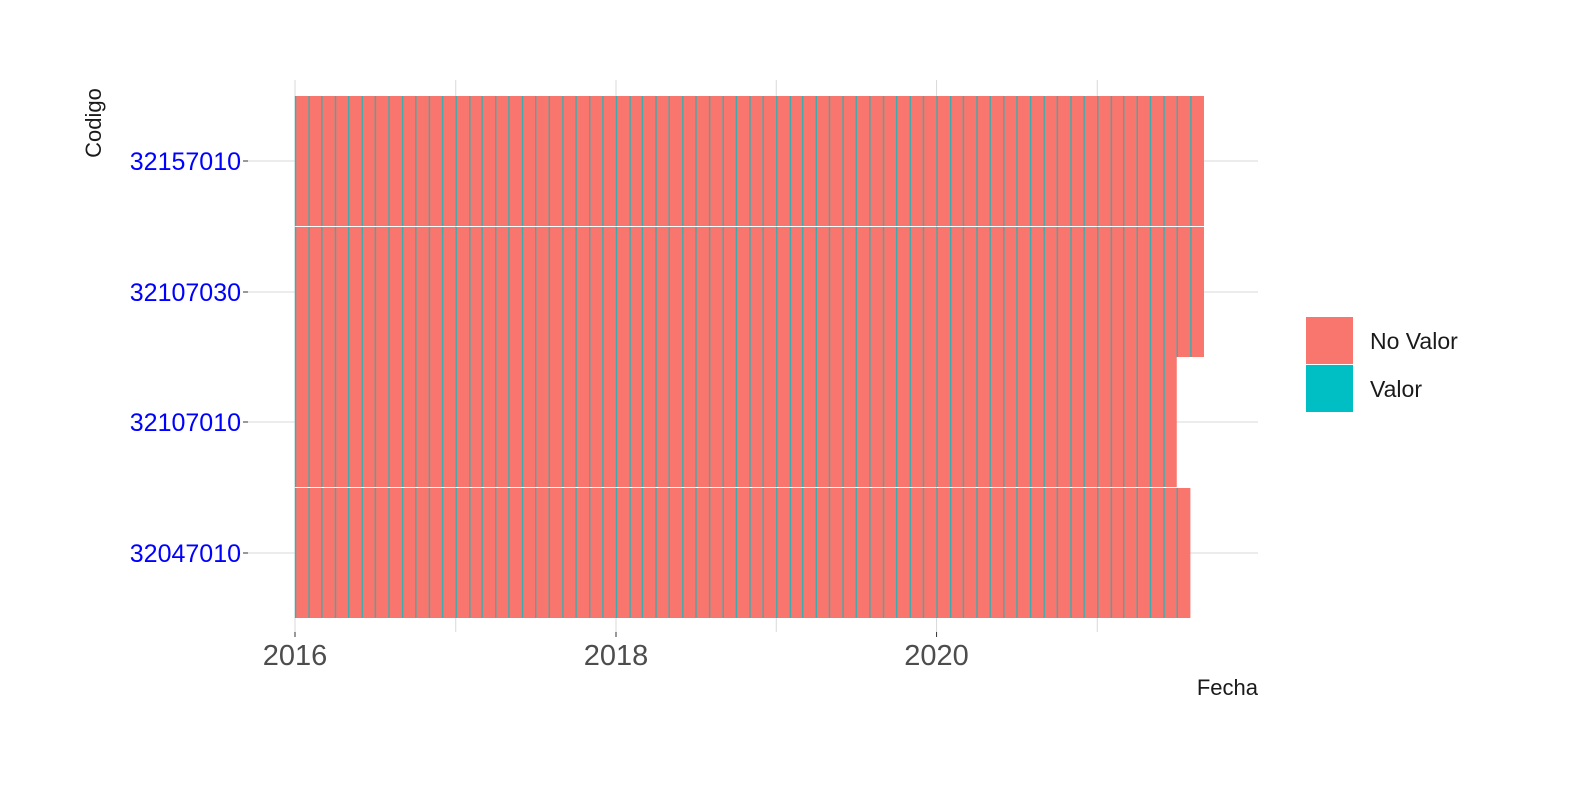  What do you see at coordinates (1382, 364) in the screenshot?
I see `legend: No Valor Valor` at bounding box center [1382, 364].